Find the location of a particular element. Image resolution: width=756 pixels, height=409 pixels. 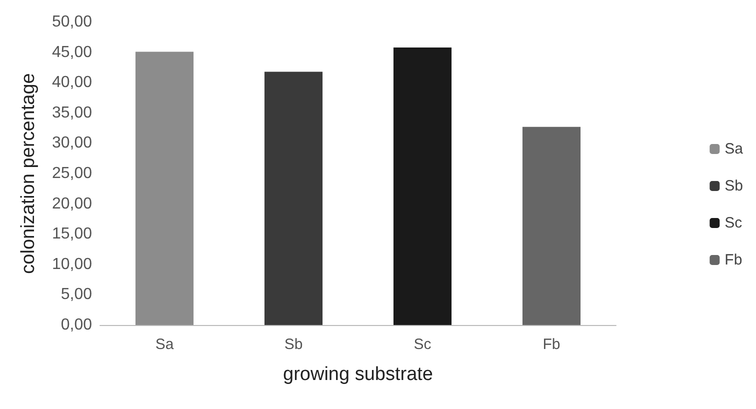

y-tick-label: 10,00 is located at coordinates (72, 264).